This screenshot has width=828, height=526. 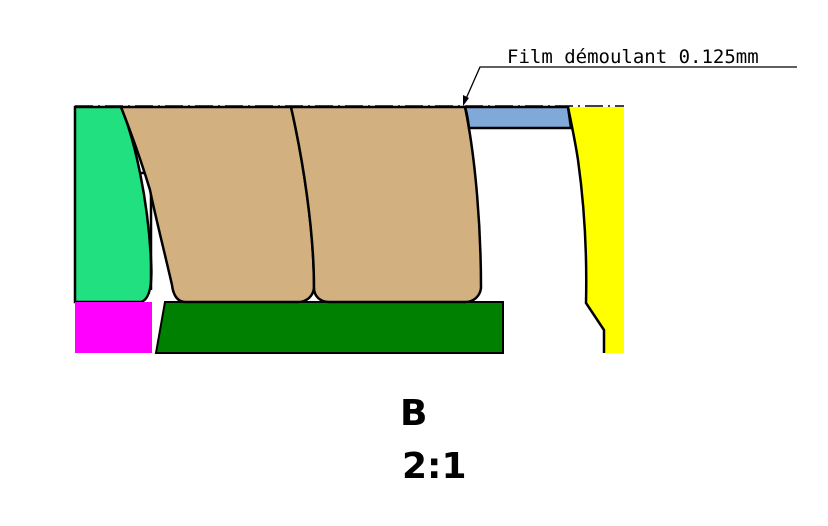 What do you see at coordinates (466, 100) in the screenshot?
I see `leader-arrowhead` at bounding box center [466, 100].